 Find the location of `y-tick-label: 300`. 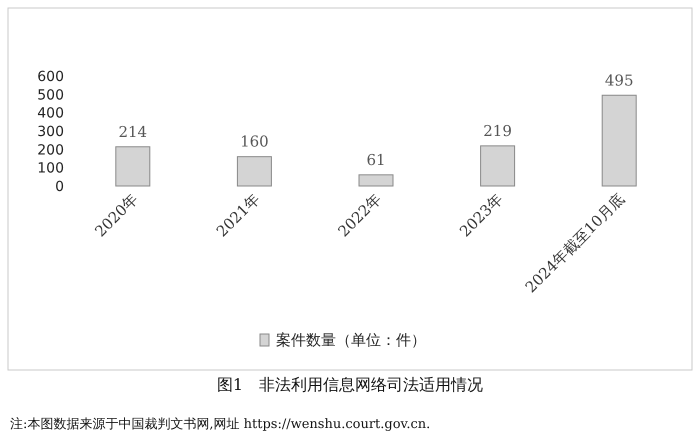

y-tick-label: 300 is located at coordinates (50, 132).